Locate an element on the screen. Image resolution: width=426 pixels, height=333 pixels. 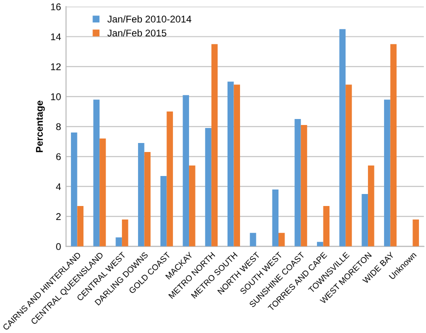
y-axis-title: Percentage is located at coordinates (40, 126).